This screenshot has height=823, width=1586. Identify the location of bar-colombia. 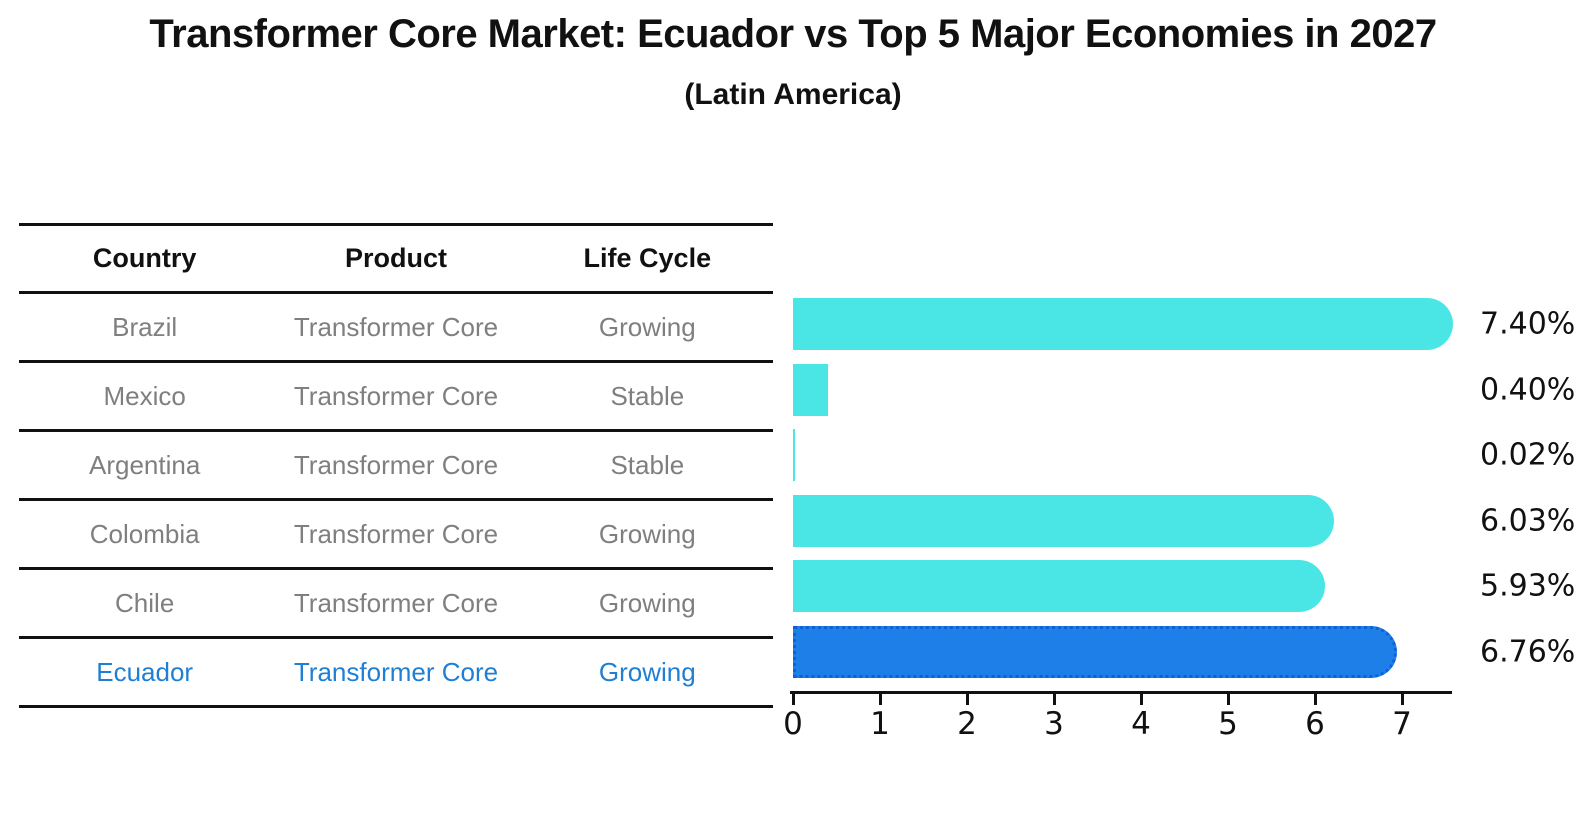
(1063, 520).